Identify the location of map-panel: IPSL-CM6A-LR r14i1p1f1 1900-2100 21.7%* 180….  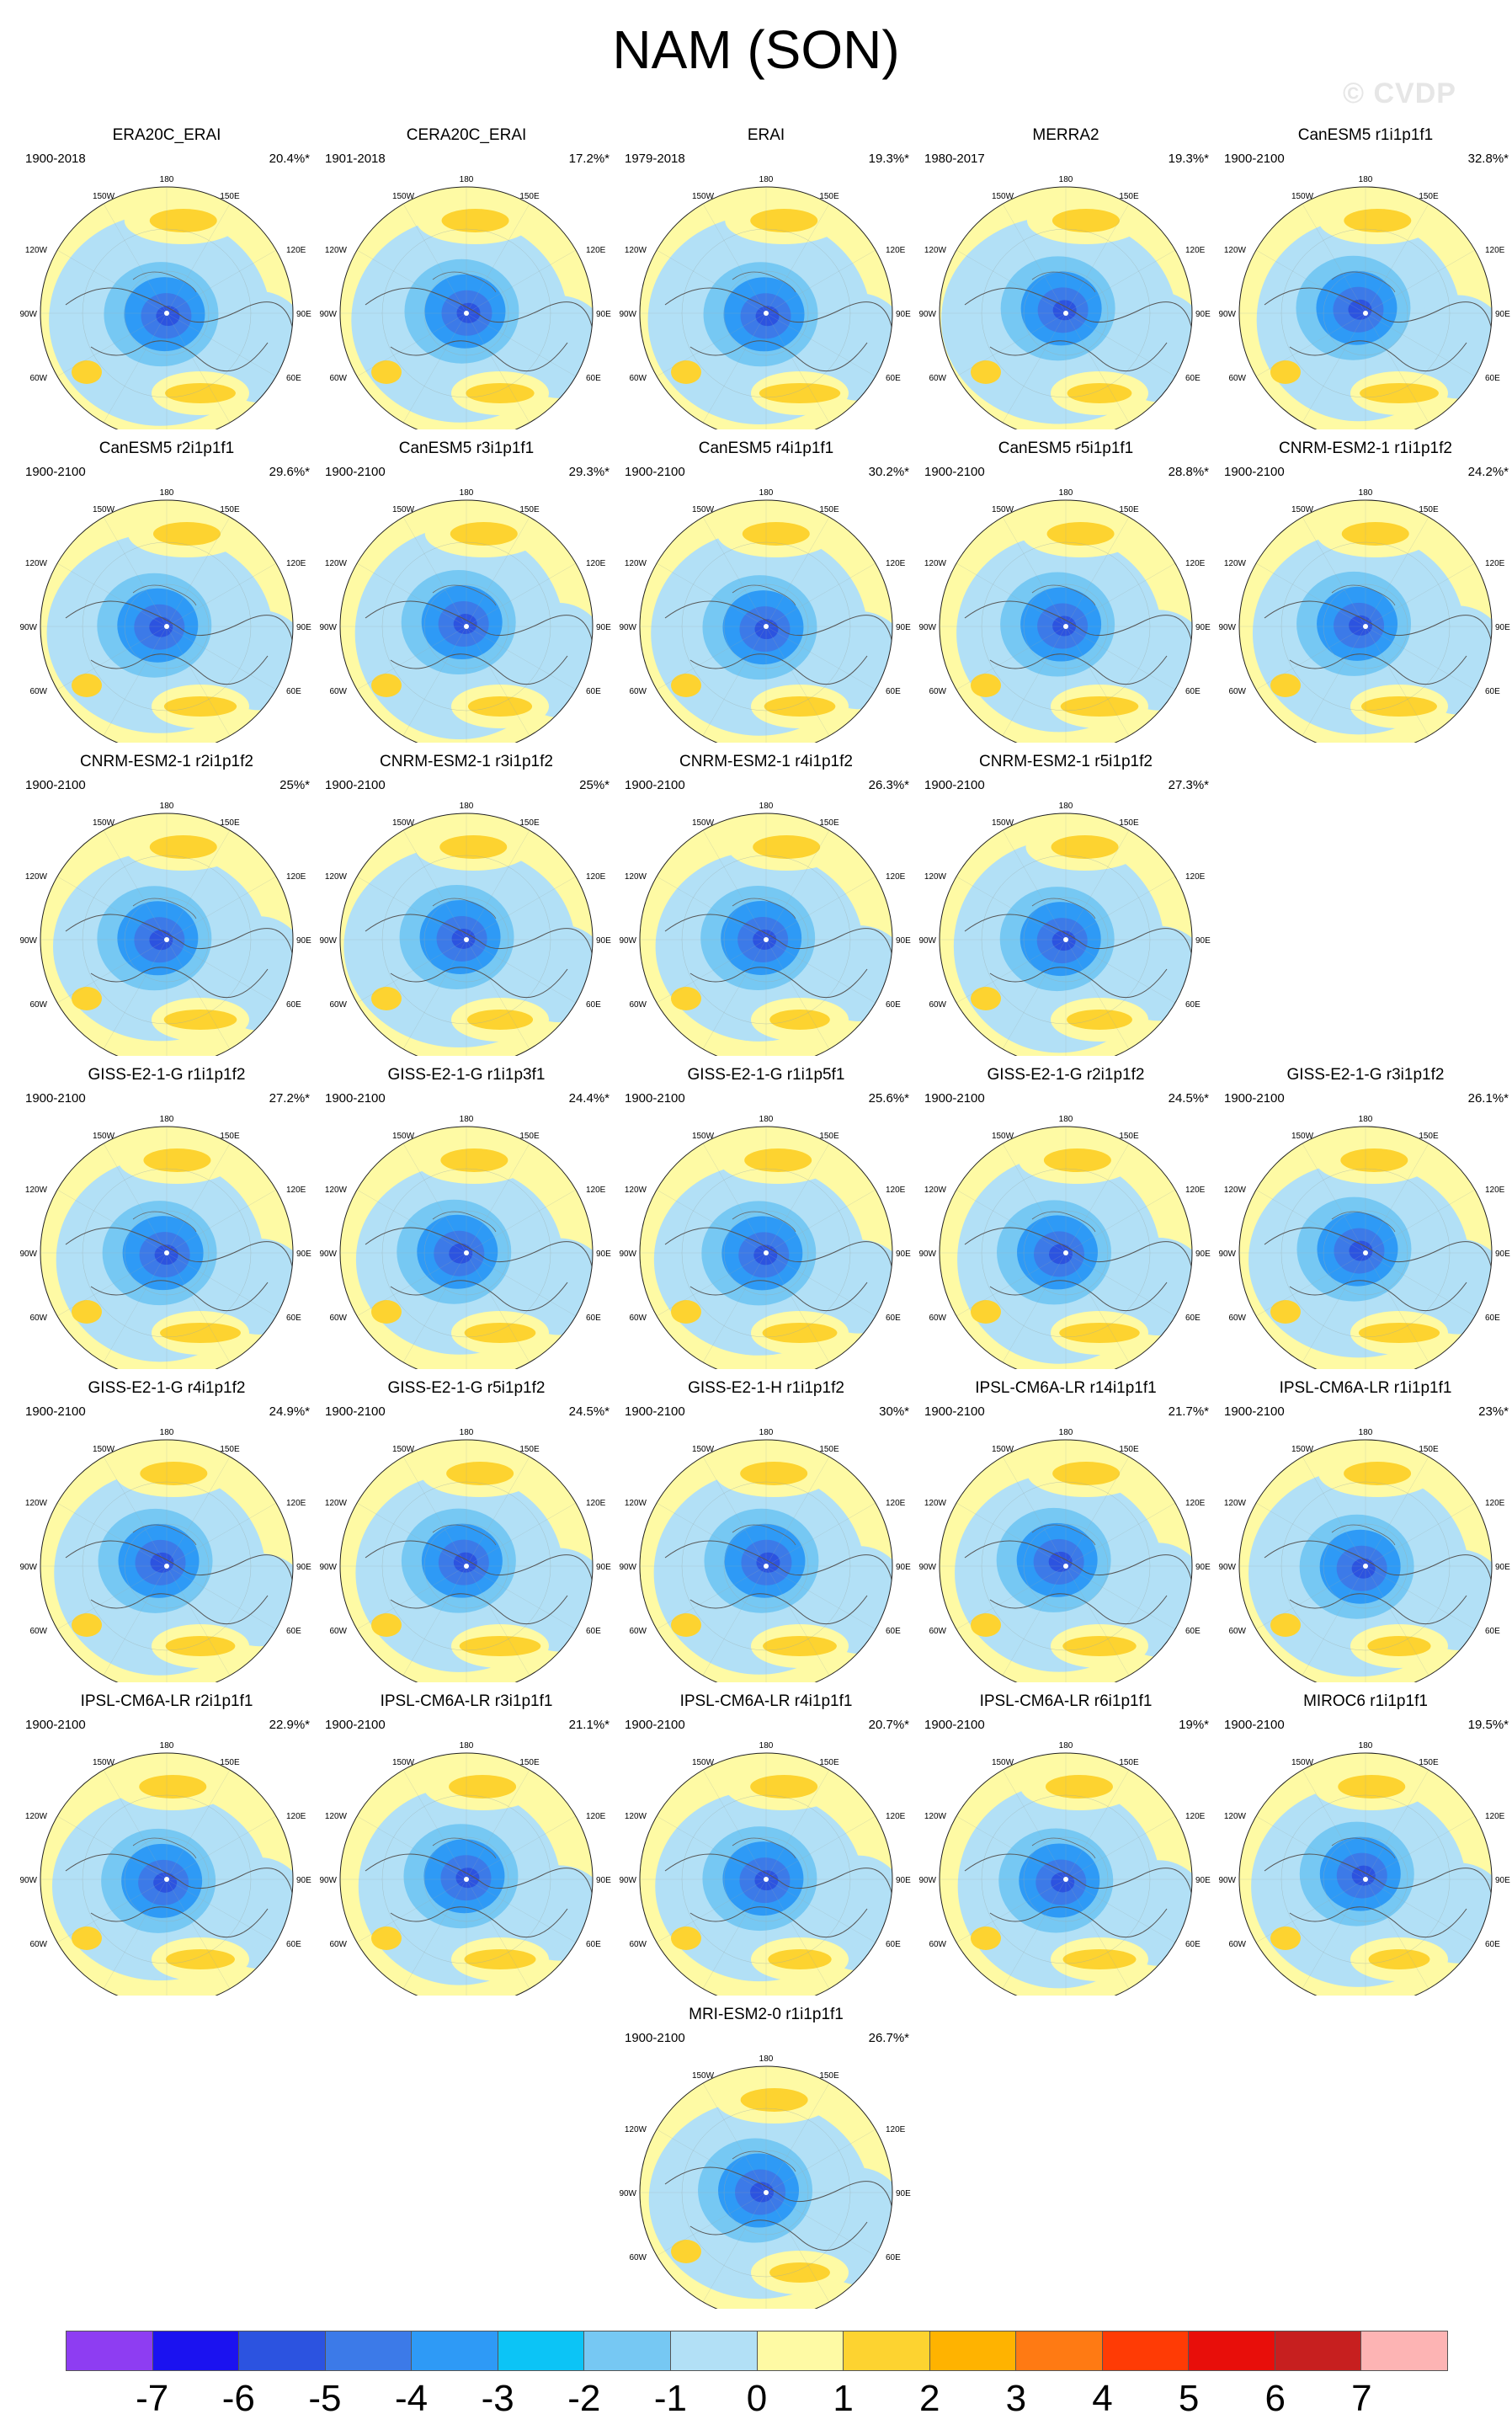
(1066, 1530).